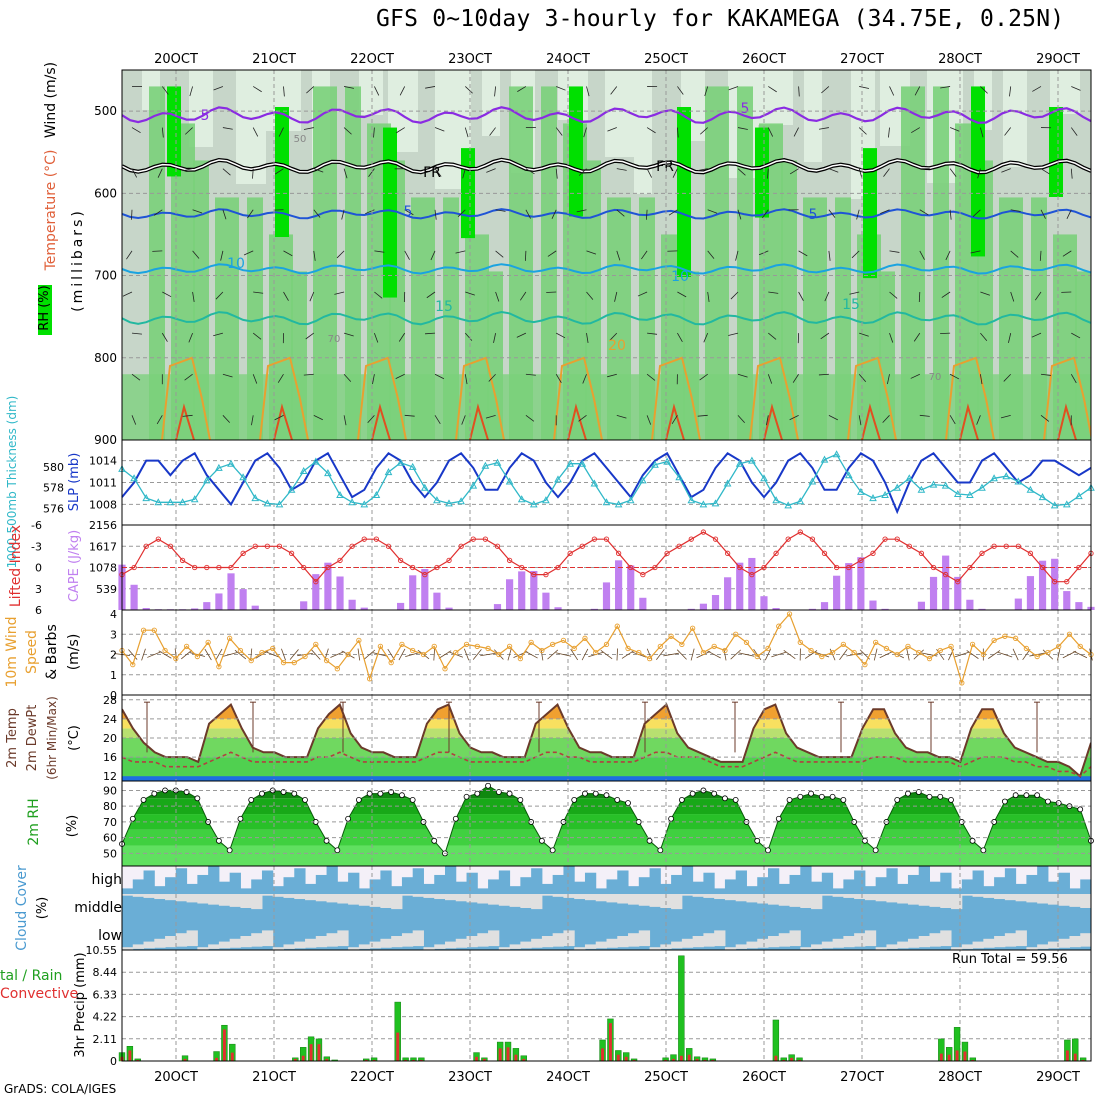 Image resolution: width=1100 pixels, height=1100 pixels. I want to click on x-tick-label-top: 27OCT, so click(862, 59).